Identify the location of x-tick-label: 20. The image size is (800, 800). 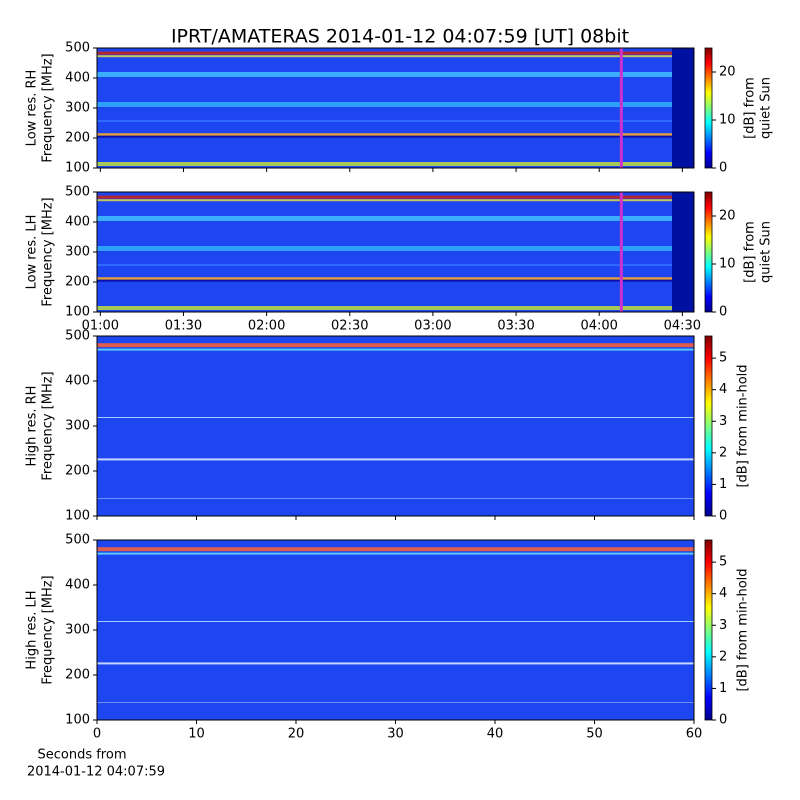
(296, 734).